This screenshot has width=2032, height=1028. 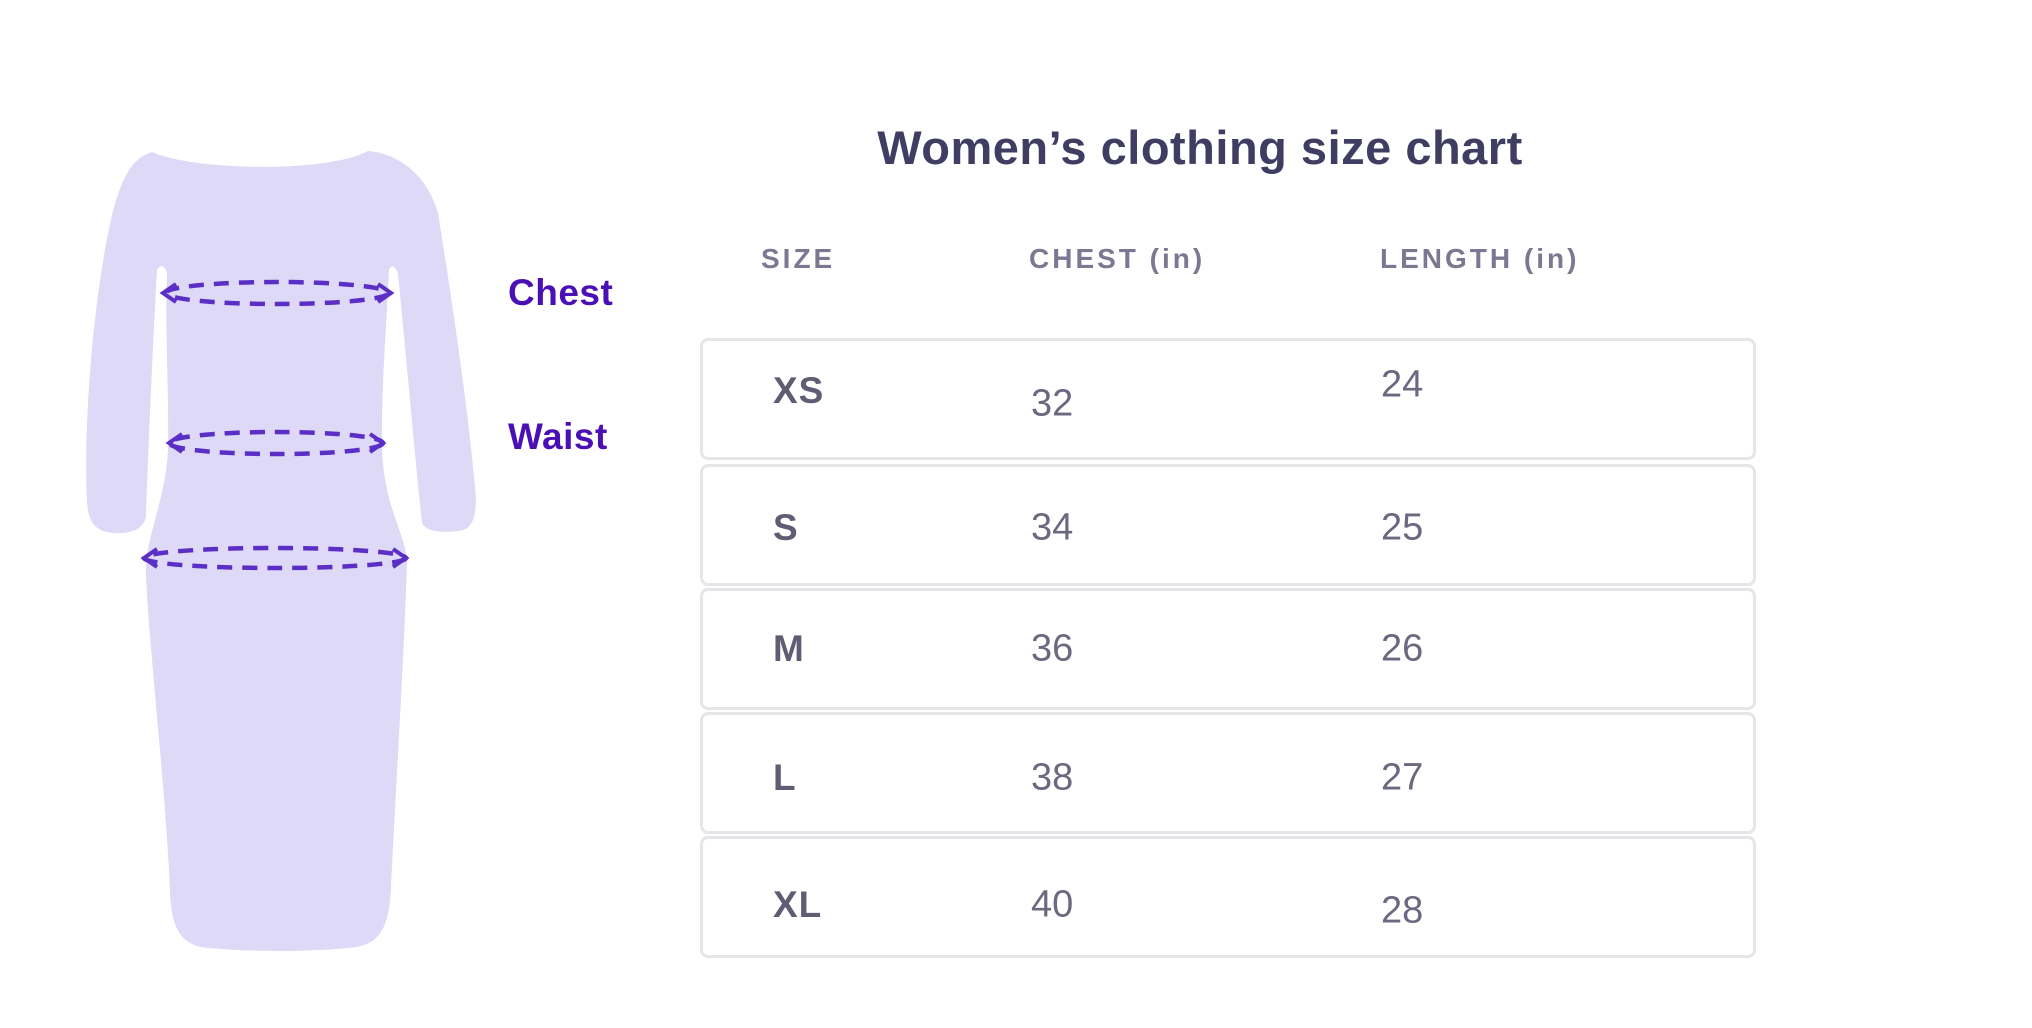 I want to click on table-row: XL 40 28, so click(x=1228, y=897).